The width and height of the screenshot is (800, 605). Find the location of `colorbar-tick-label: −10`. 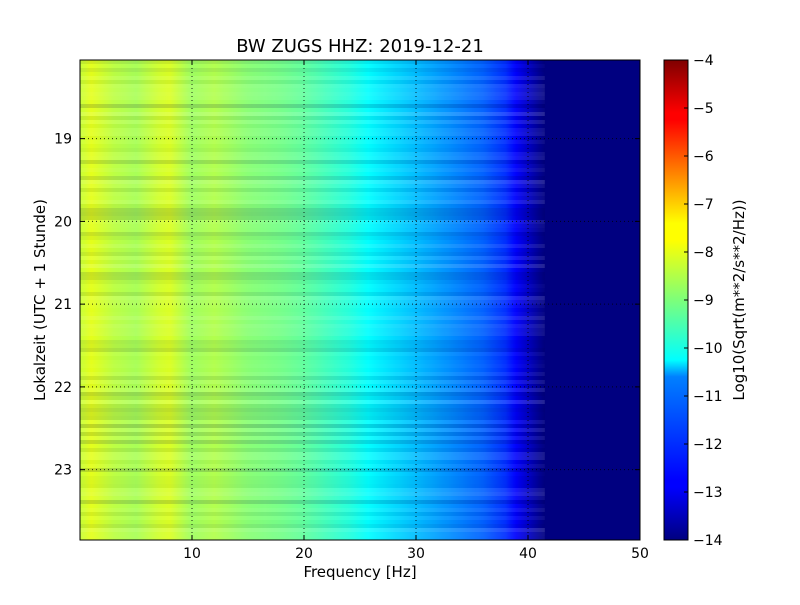

colorbar-tick-label: −10 is located at coordinates (708, 349).